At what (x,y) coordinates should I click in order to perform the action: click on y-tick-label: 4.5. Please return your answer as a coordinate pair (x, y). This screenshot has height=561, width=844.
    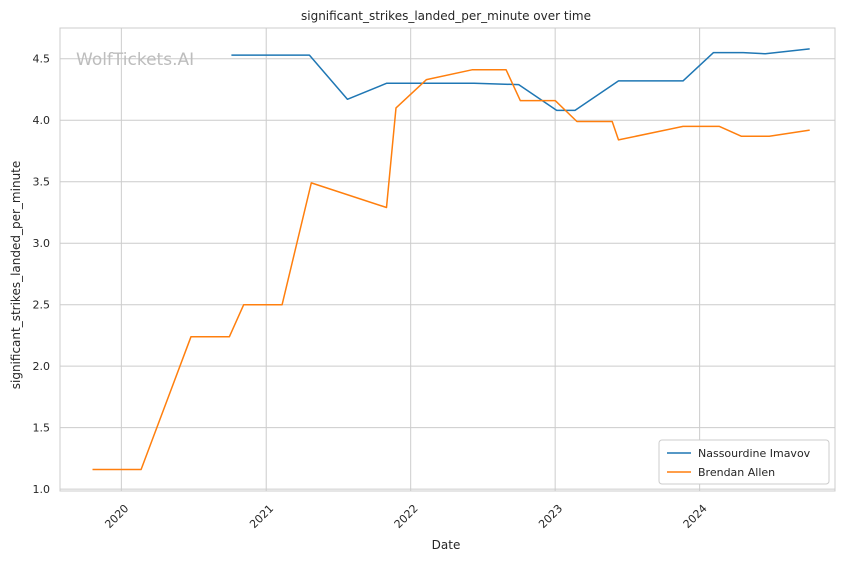
    Looking at the image, I should click on (42, 59).